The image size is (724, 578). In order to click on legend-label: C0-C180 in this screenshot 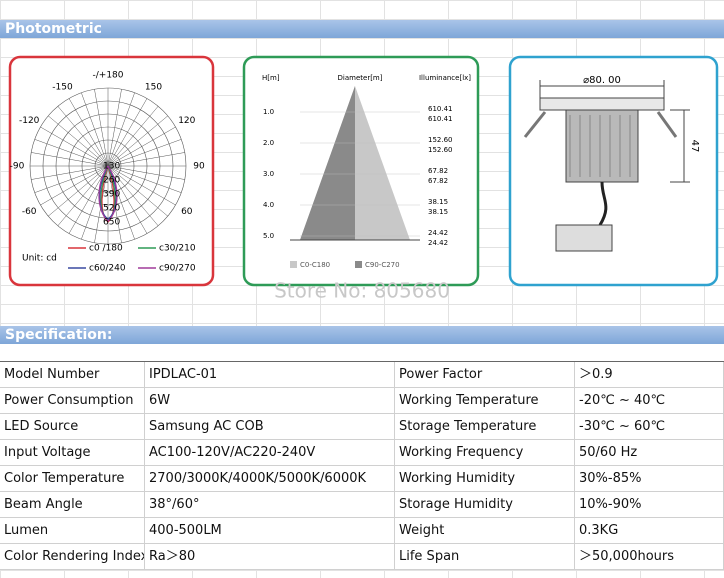, I will do `click(315, 265)`.